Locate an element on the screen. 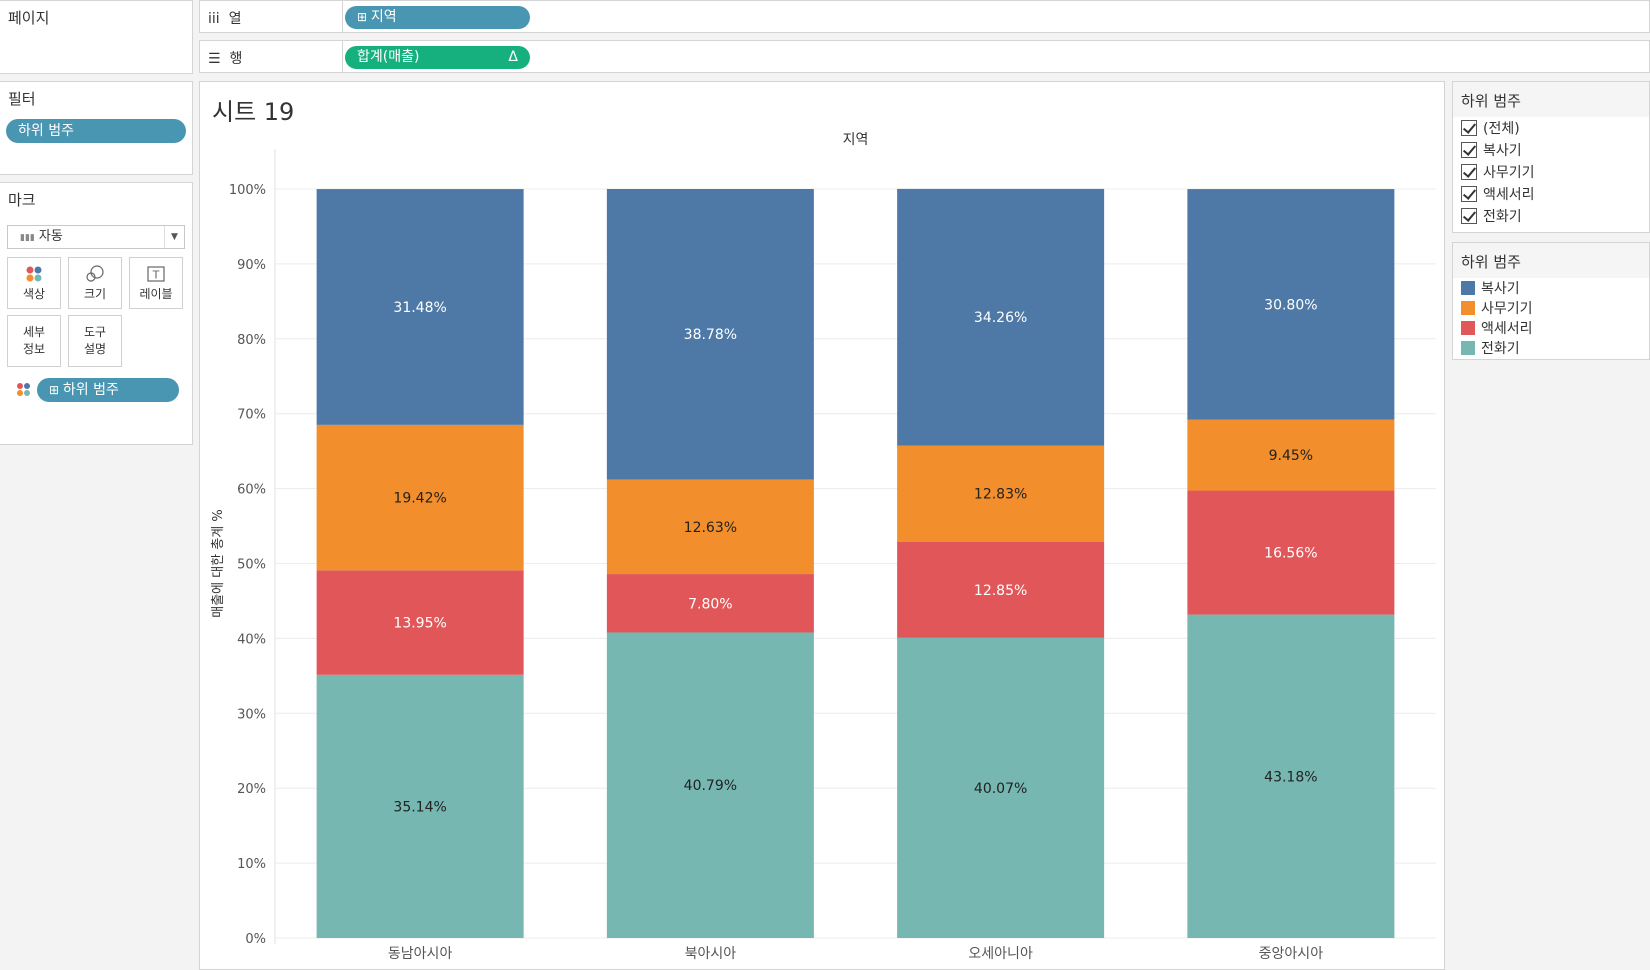  x-tick-label: 동남아시아 is located at coordinates (420, 954).